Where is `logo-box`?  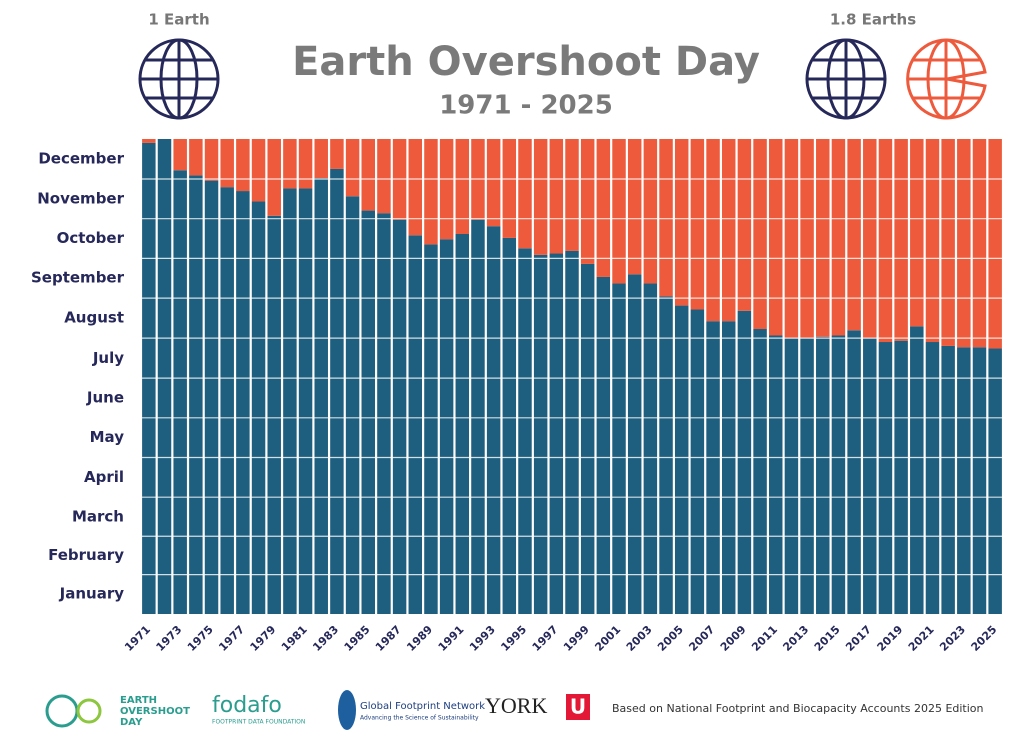 logo-box is located at coordinates (578, 707).